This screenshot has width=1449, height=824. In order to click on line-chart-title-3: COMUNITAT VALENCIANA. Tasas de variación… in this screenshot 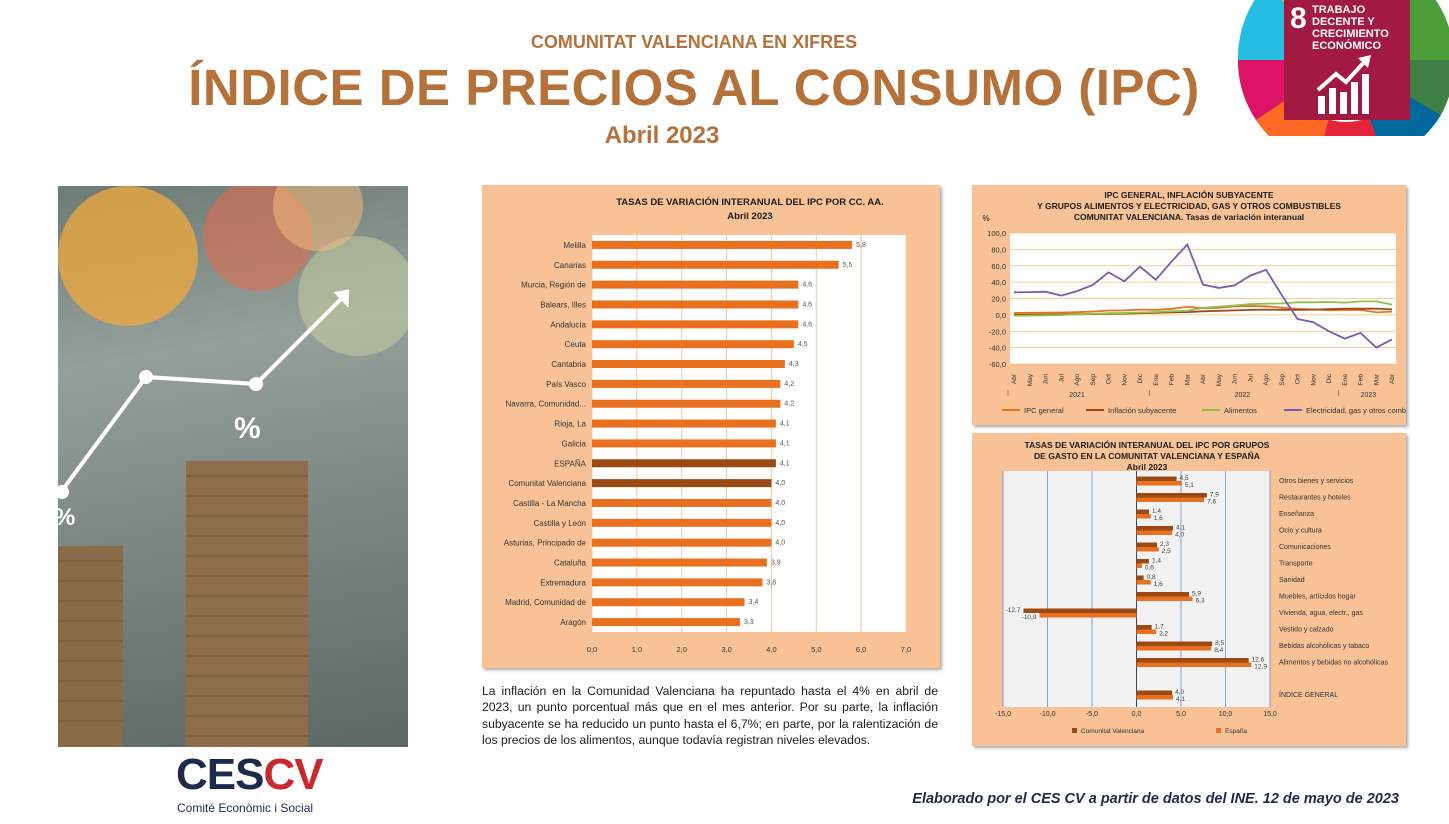, I will do `click(1189, 217)`.